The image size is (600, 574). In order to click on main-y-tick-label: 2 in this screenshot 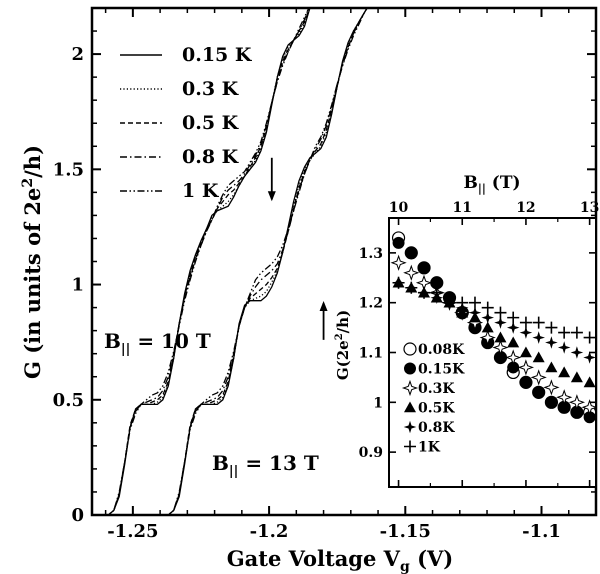, I will do `click(77, 54)`.